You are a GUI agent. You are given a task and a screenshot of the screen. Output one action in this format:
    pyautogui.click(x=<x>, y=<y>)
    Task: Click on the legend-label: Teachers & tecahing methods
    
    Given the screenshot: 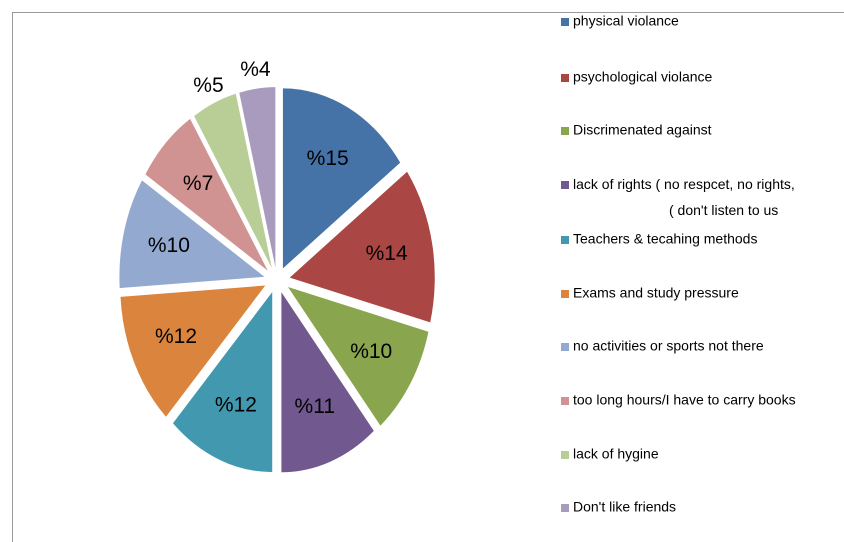 What is the action you would take?
    pyautogui.click(x=665, y=239)
    